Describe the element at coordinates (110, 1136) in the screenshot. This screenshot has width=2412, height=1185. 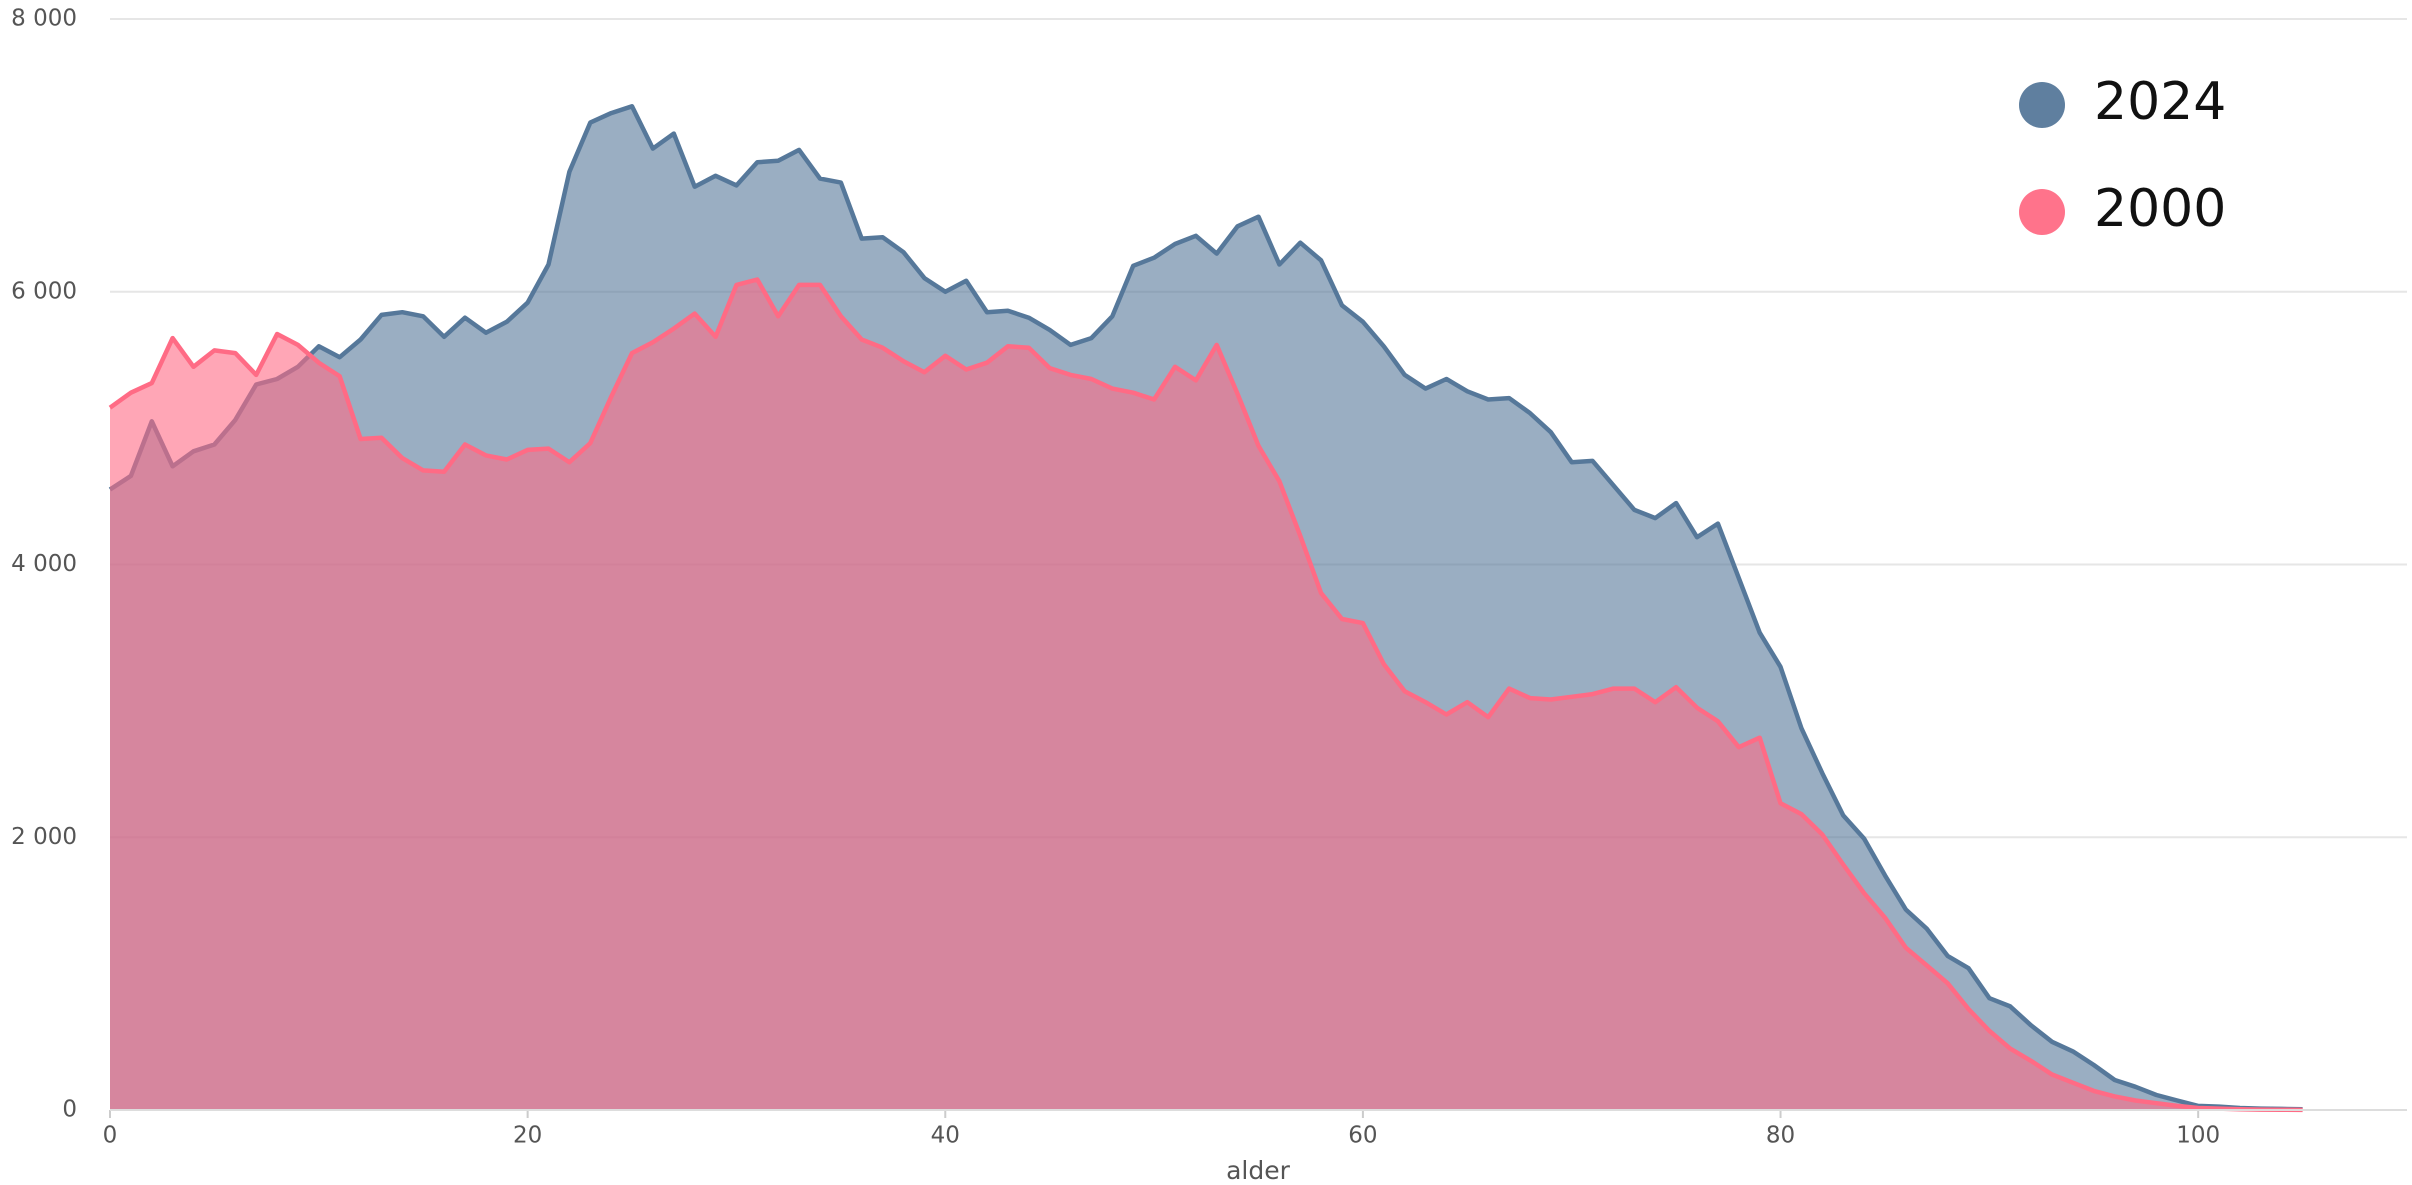
I see `x-tick-label: 0` at that location.